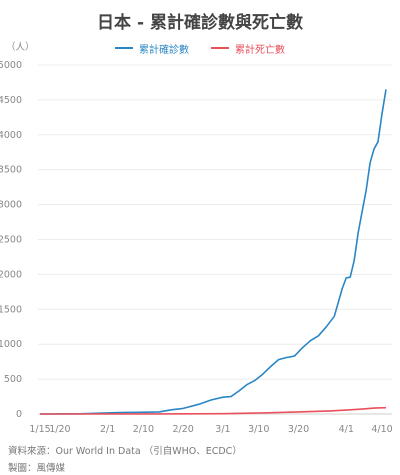  I want to click on series-line-deaths, so click(213, 410).